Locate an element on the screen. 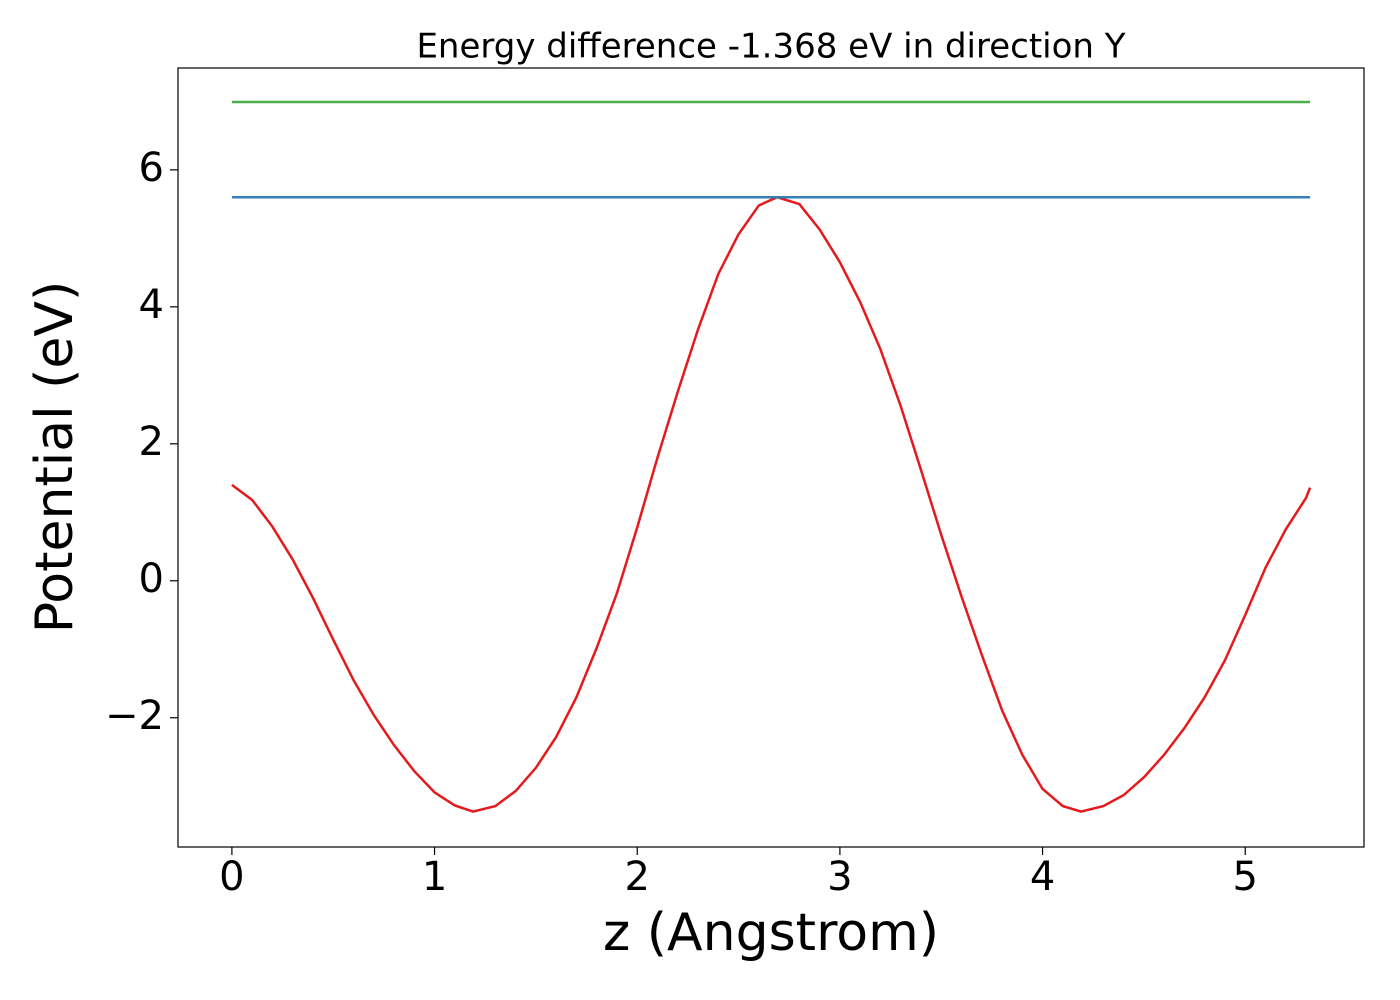 The width and height of the screenshot is (1400, 1000). y-tick-label: 6 is located at coordinates (151, 168).